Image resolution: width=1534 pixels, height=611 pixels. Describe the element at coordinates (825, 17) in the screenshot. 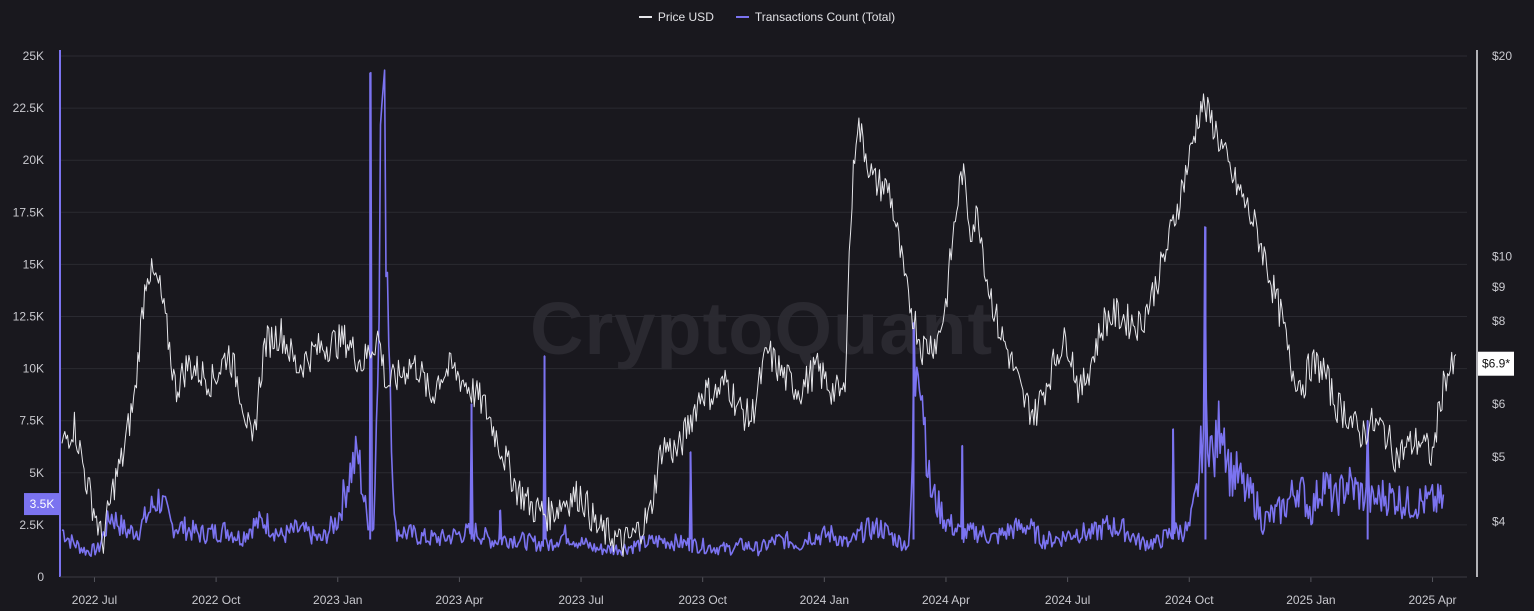

I see `legend-label-tx: Transactions Count (Total)` at that location.